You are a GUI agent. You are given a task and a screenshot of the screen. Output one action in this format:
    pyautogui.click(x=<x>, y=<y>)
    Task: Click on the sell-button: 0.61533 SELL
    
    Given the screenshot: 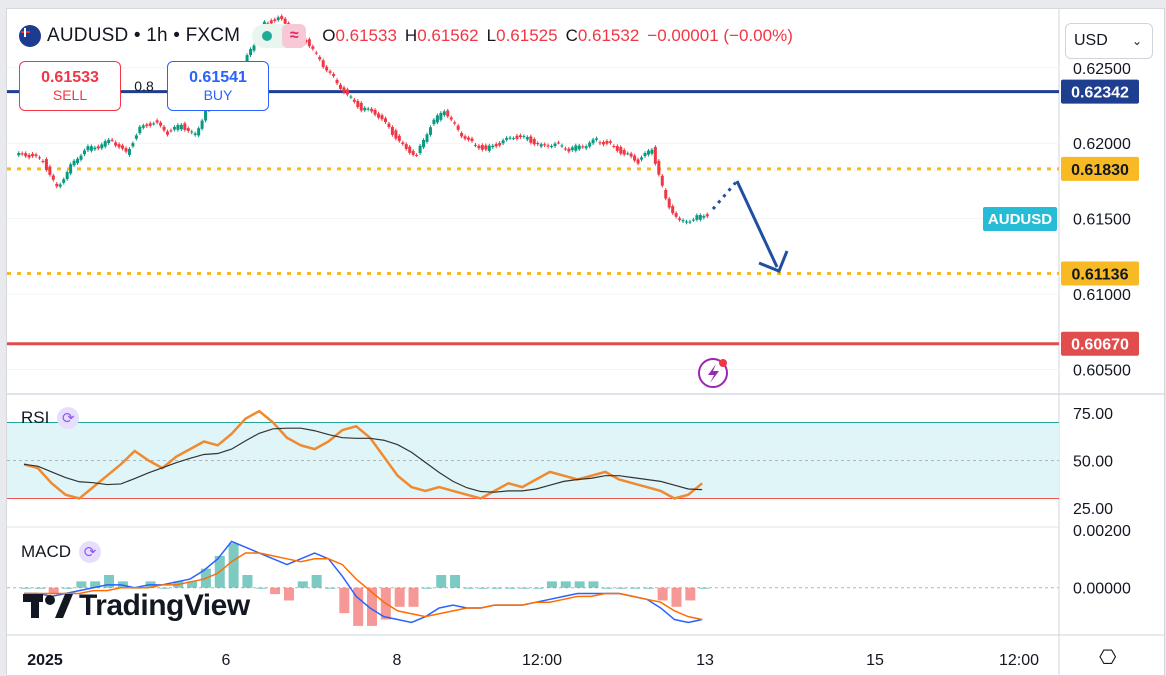 What is the action you would take?
    pyautogui.click(x=70, y=86)
    